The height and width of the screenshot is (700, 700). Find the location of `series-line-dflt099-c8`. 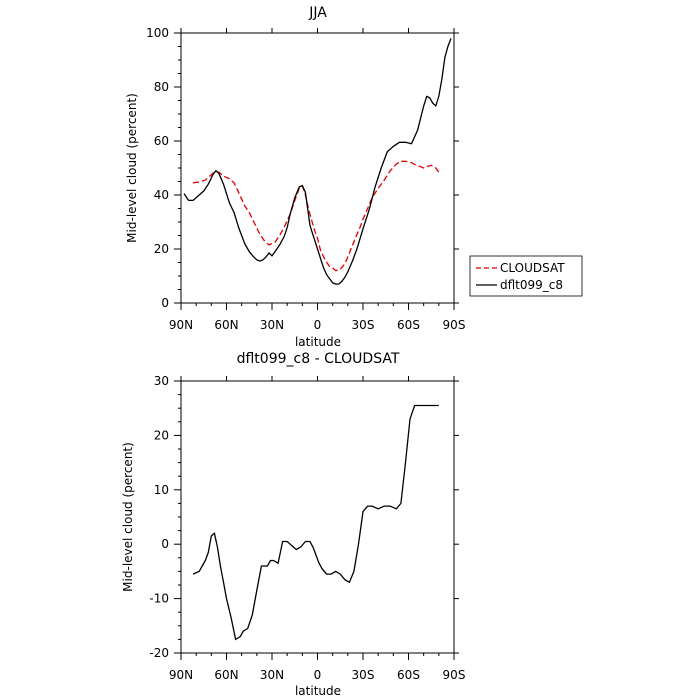

series-line-dflt099-c8 is located at coordinates (317, 161).